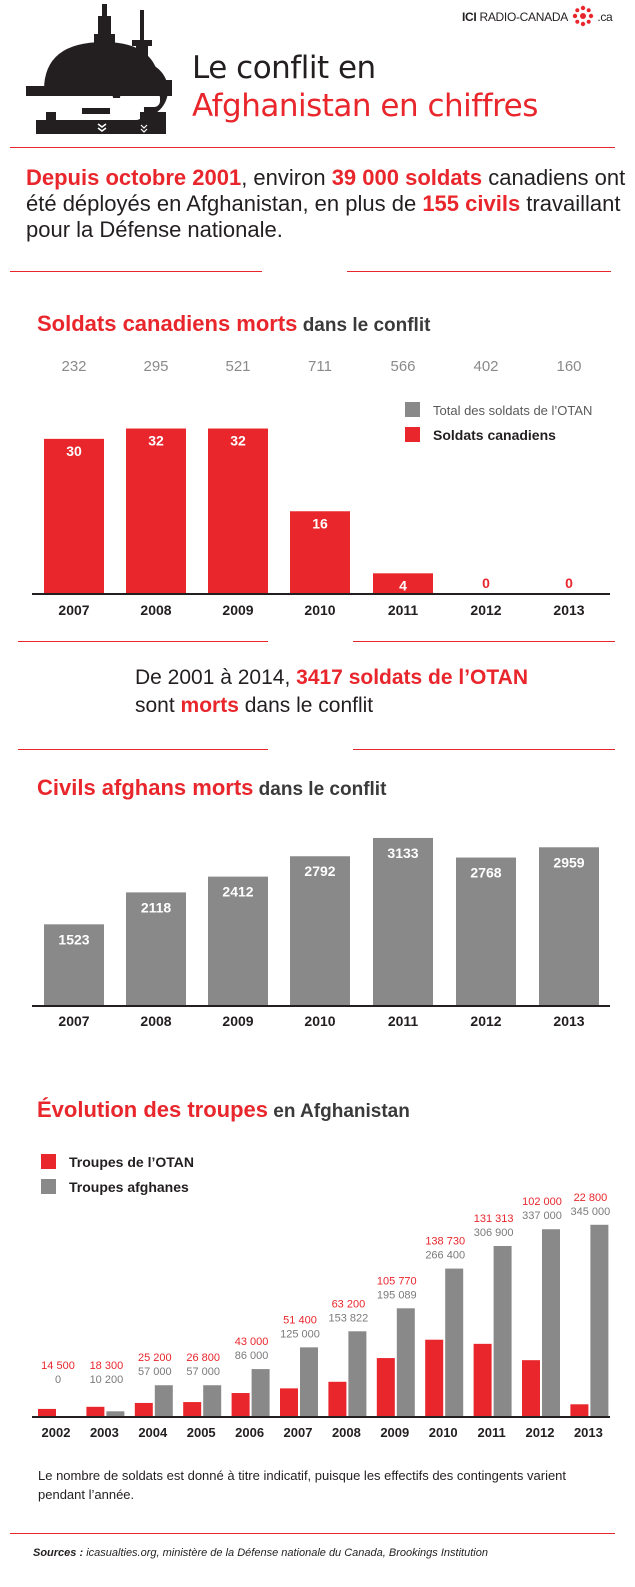 The height and width of the screenshot is (1587, 635). What do you see at coordinates (339, 1111) in the screenshot?
I see `section-title-sub: en Afghanistan` at bounding box center [339, 1111].